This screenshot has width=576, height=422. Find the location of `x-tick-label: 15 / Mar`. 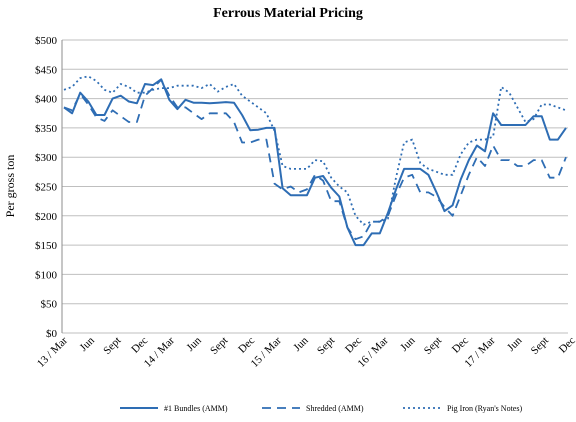

x-tick-label: 15 / Mar is located at coordinates (267, 352).